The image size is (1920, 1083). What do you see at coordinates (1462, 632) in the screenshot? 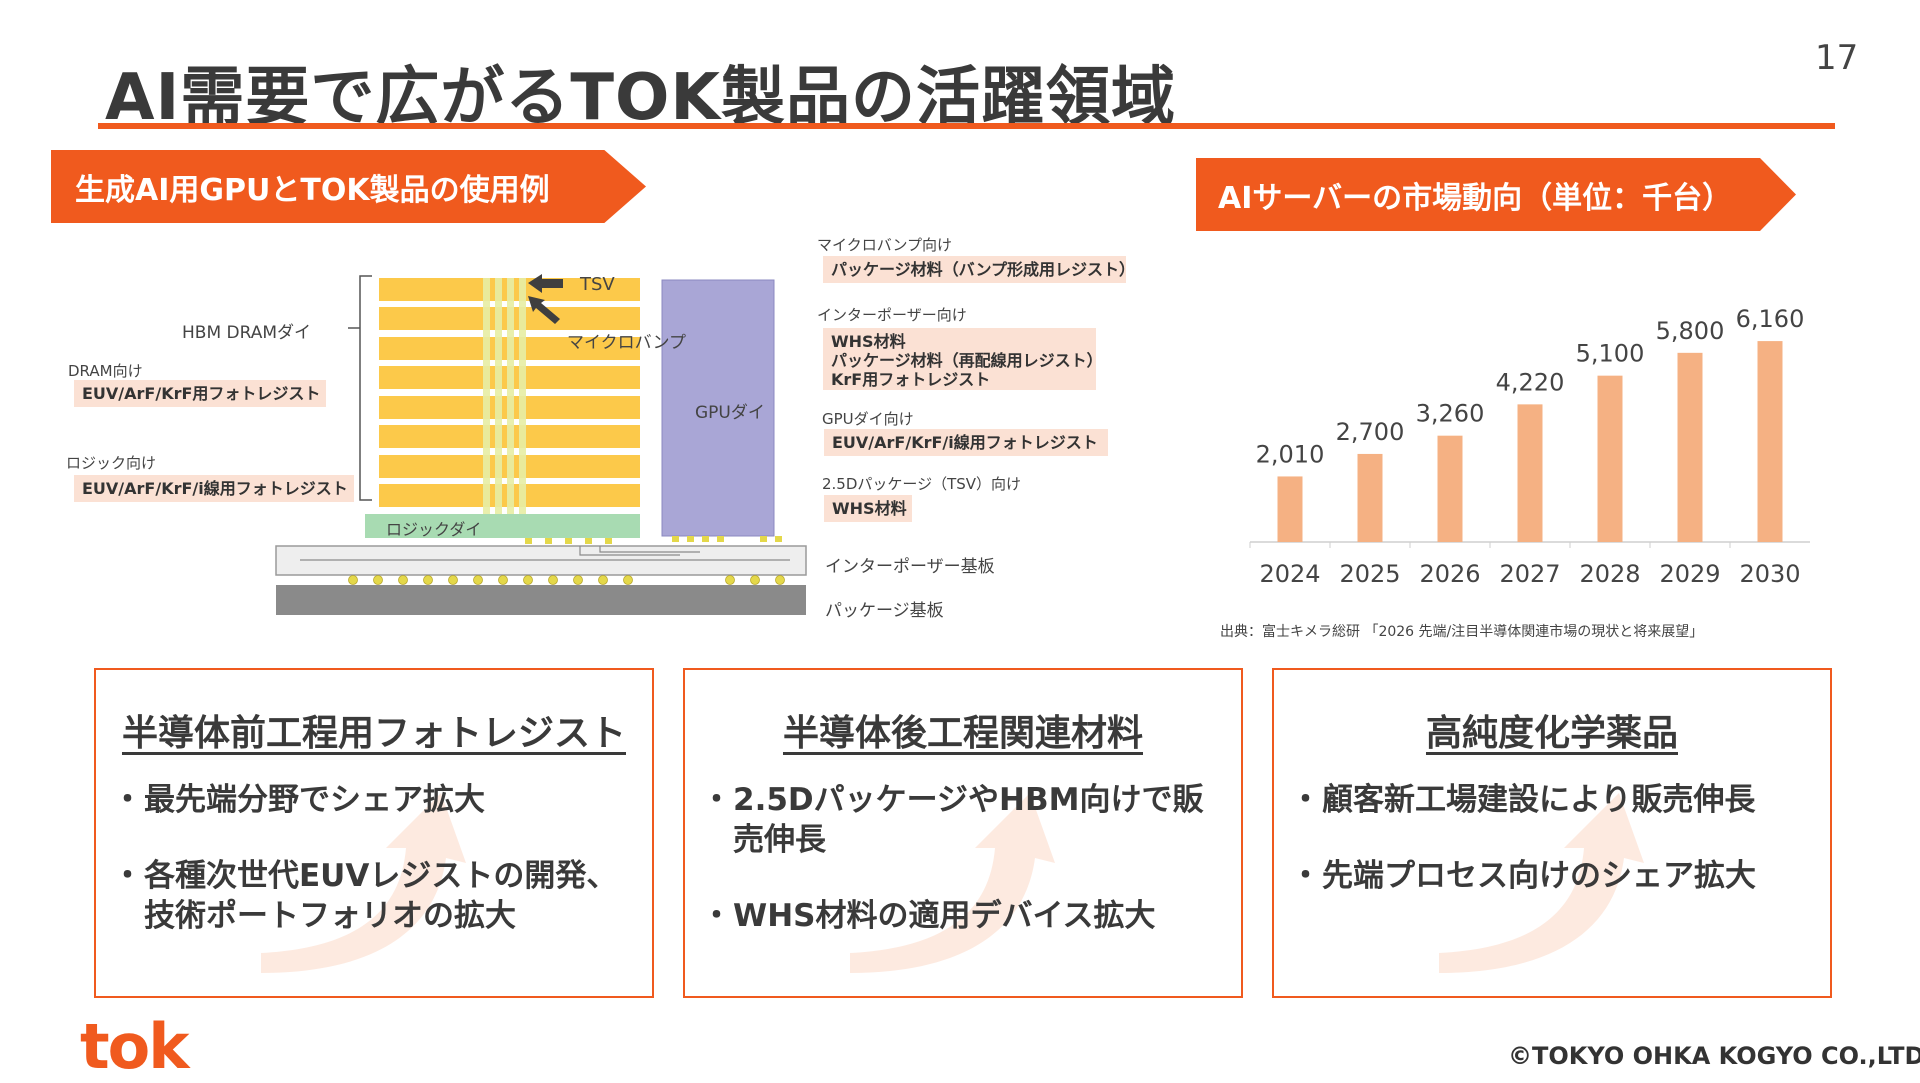
I see `chart-source: 出典：富士キメラ総研 「2026 先端/注目半導体関連市場の現状と将来展望」` at bounding box center [1462, 632].